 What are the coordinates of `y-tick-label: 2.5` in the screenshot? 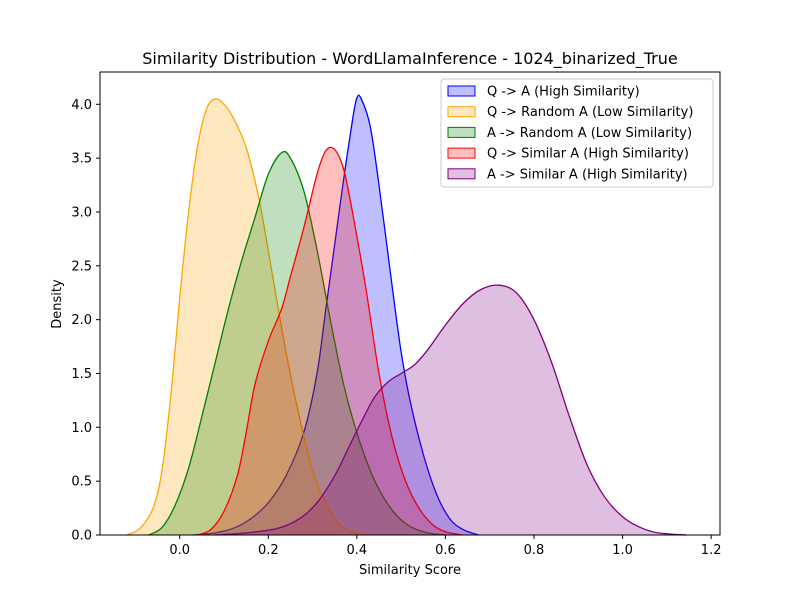 It's located at (81, 266).